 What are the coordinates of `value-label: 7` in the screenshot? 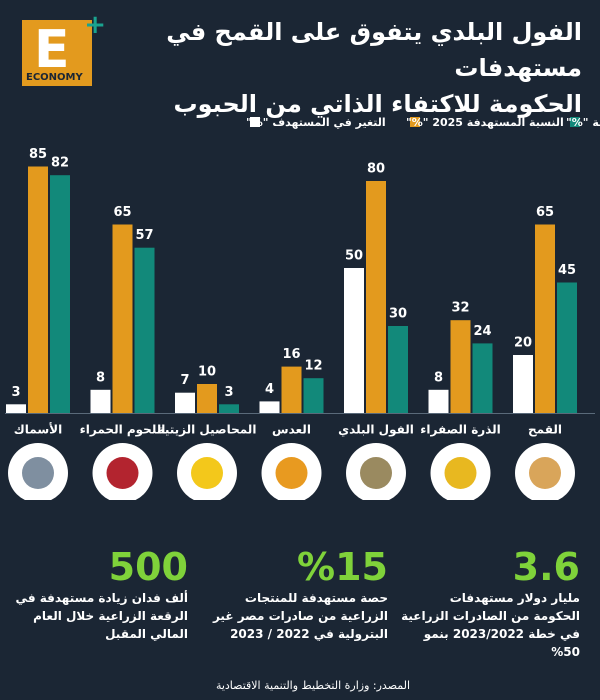 It's located at (184, 380).